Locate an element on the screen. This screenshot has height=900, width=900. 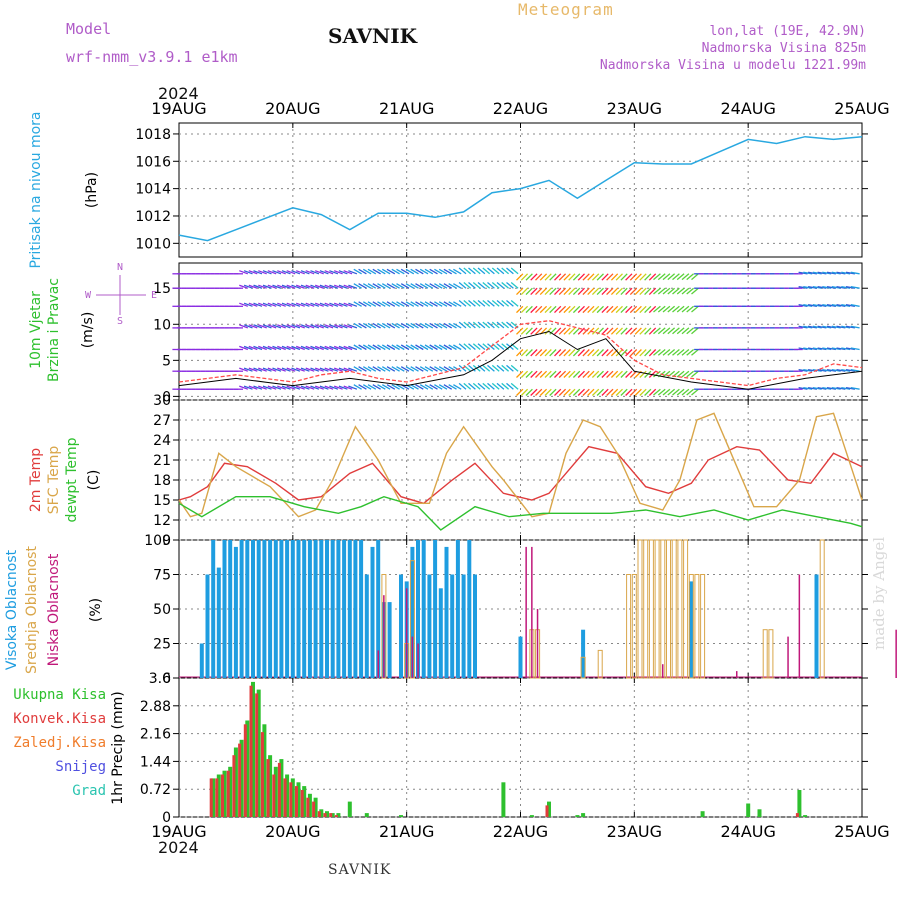
pressure-axis-title: Pritisak na nivou mora is located at coordinates (36, 189).